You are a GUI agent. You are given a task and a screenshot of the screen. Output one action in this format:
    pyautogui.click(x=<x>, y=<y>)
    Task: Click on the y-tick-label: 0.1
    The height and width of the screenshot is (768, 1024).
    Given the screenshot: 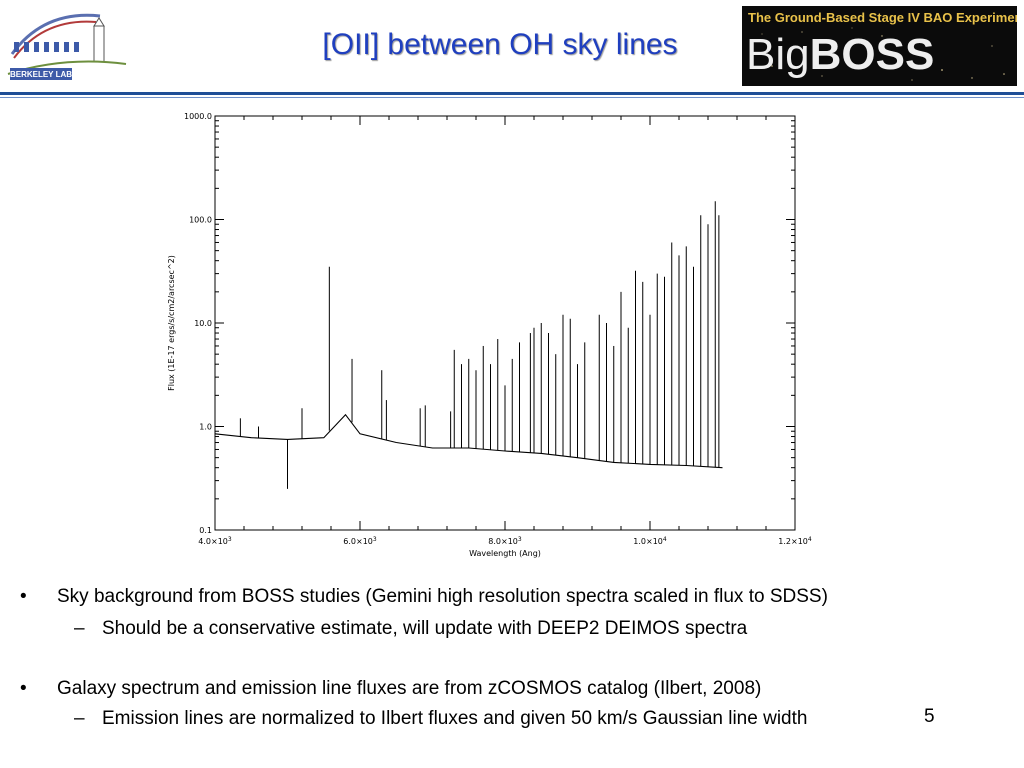 What is the action you would take?
    pyautogui.click(x=205, y=530)
    